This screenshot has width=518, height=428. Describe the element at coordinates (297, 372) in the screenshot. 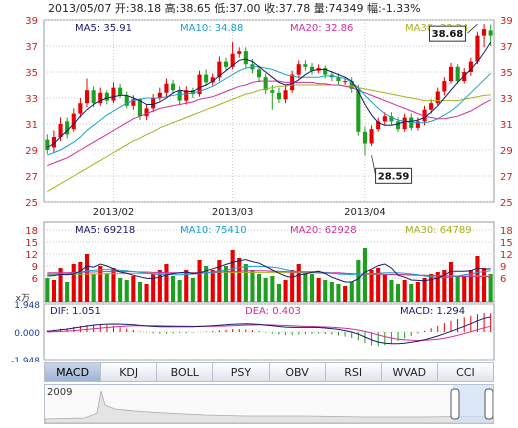

I see `tab-obv: OBV` at that location.